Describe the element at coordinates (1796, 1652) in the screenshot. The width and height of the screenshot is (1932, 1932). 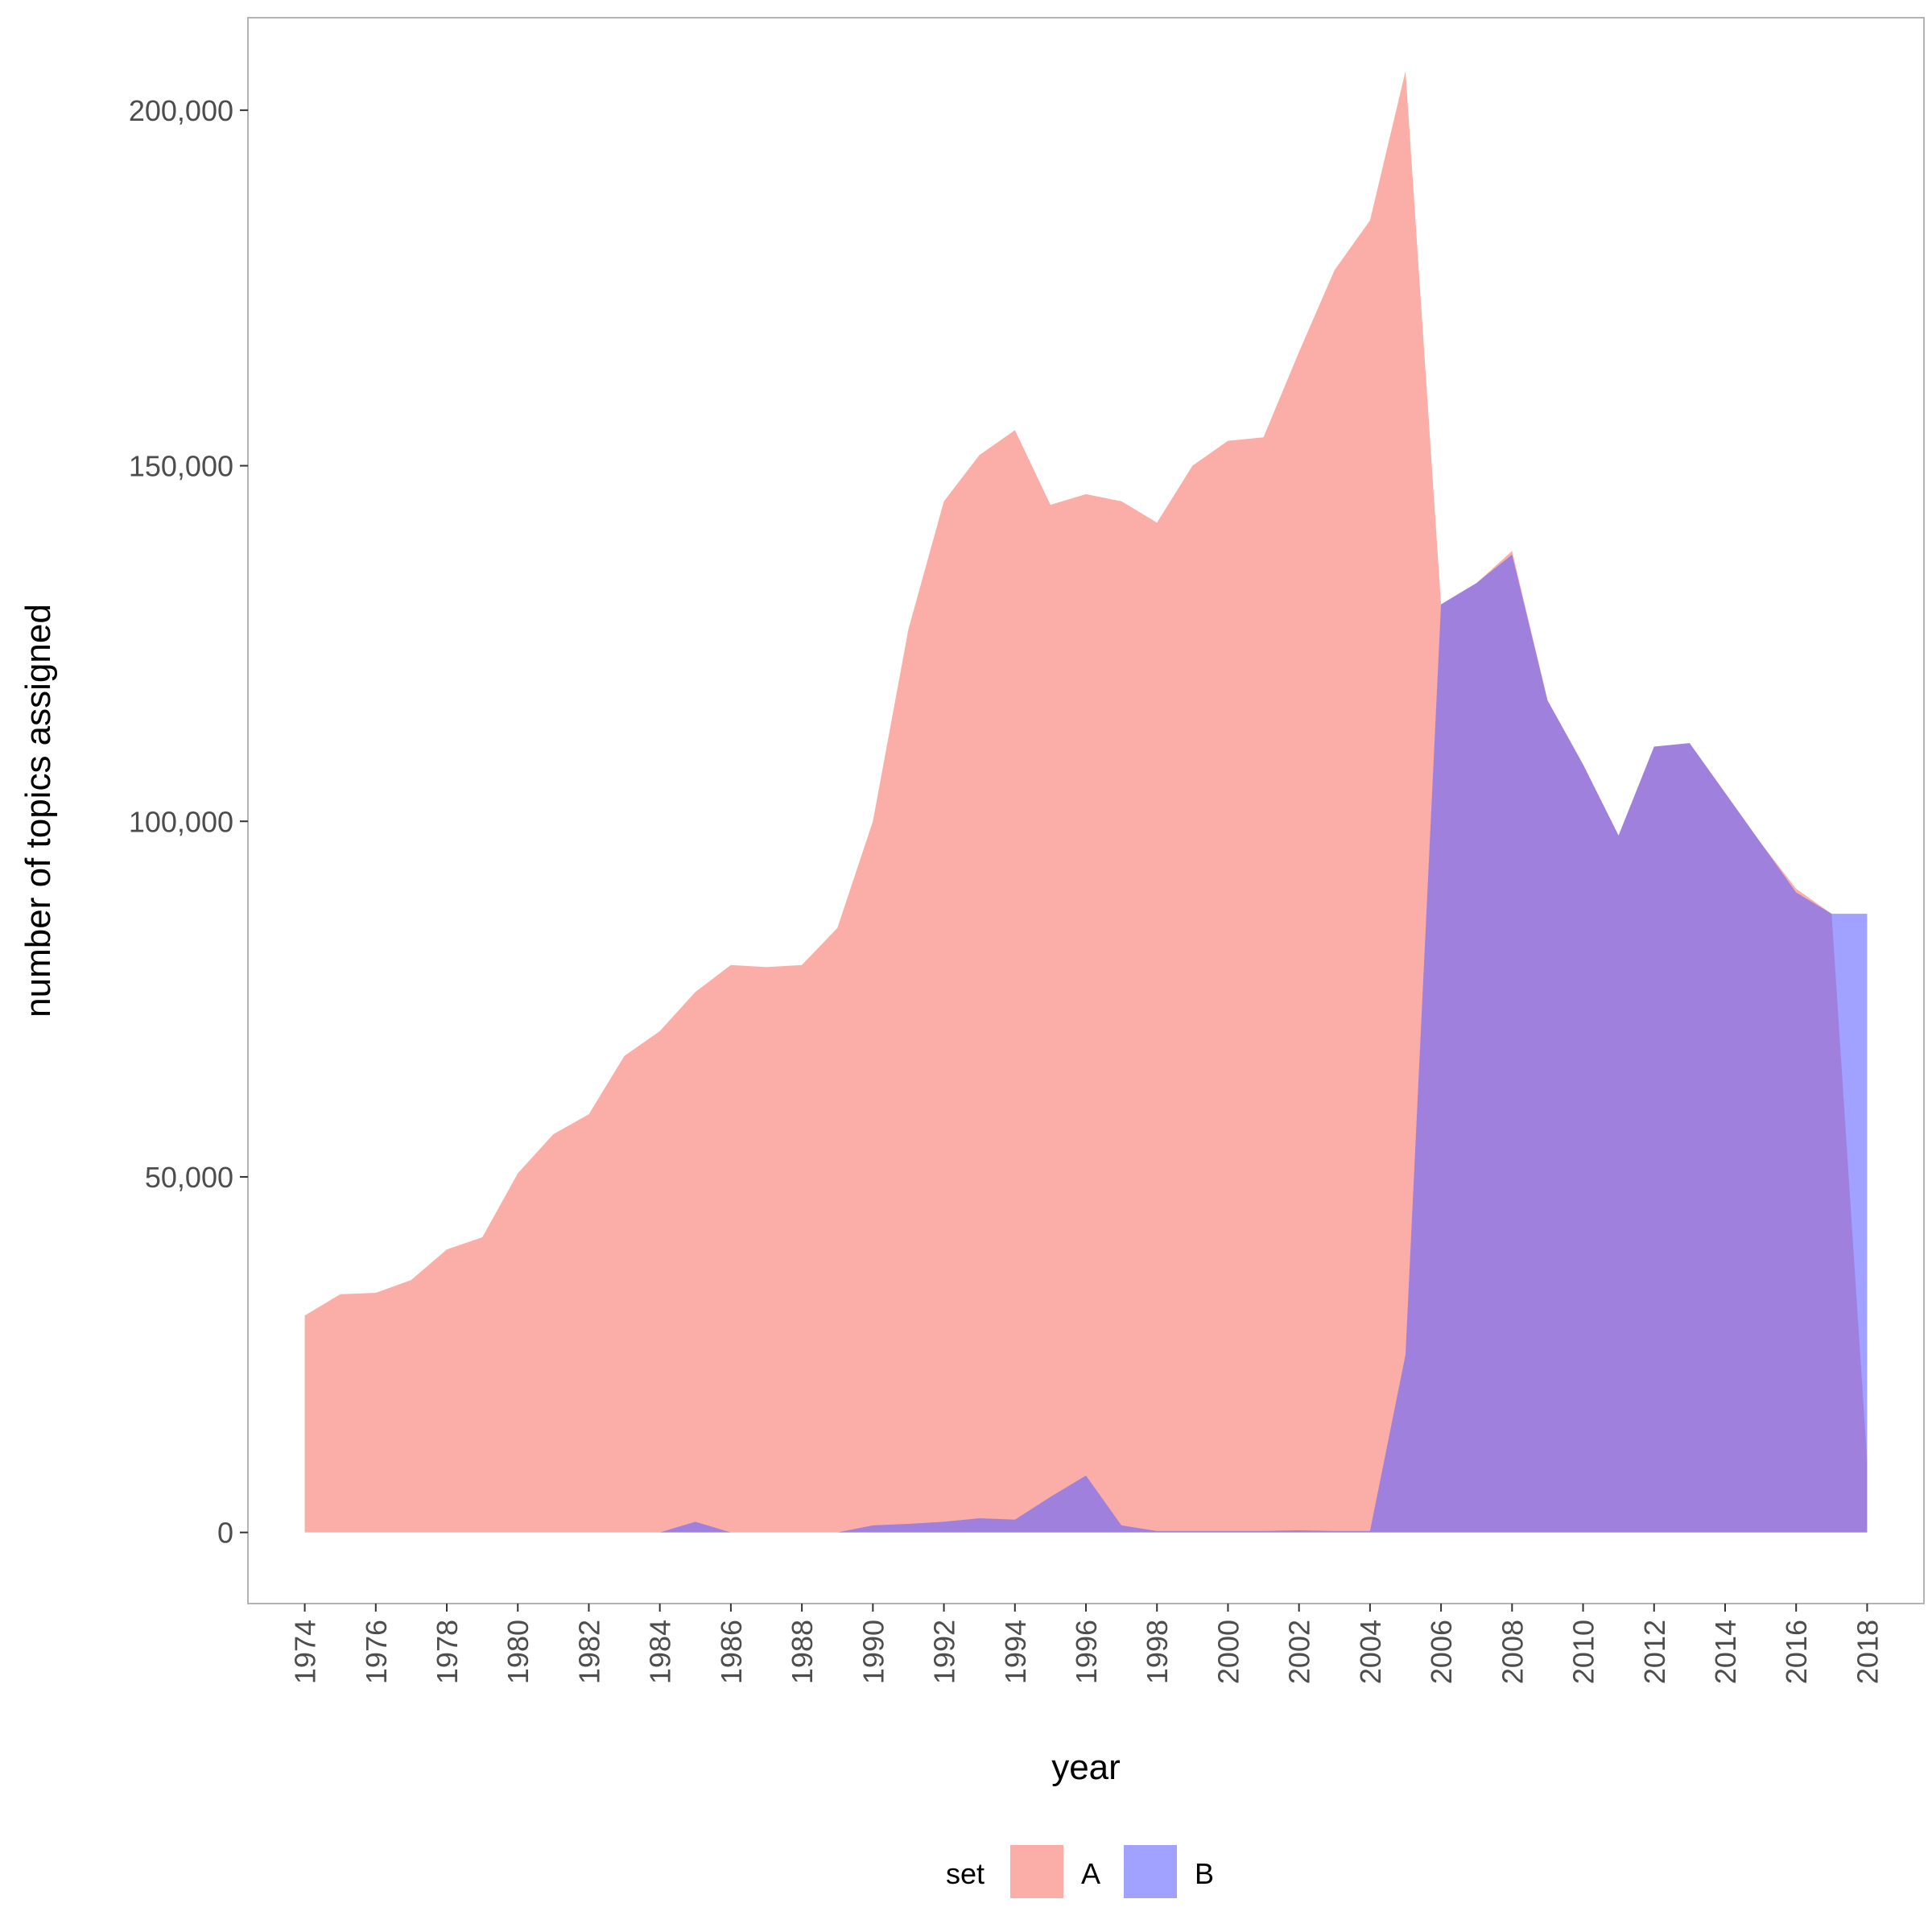
I see `x-tick-label: 2016` at that location.